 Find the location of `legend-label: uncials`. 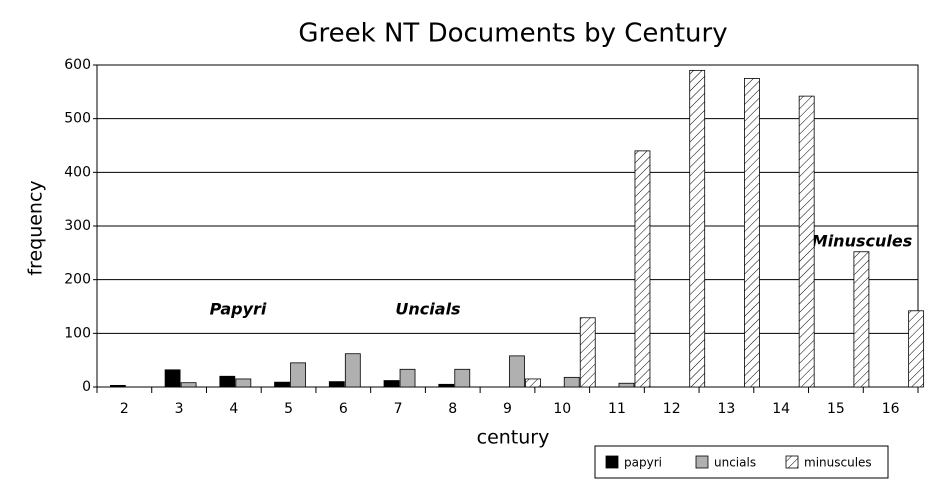

legend-label: uncials is located at coordinates (735, 463).